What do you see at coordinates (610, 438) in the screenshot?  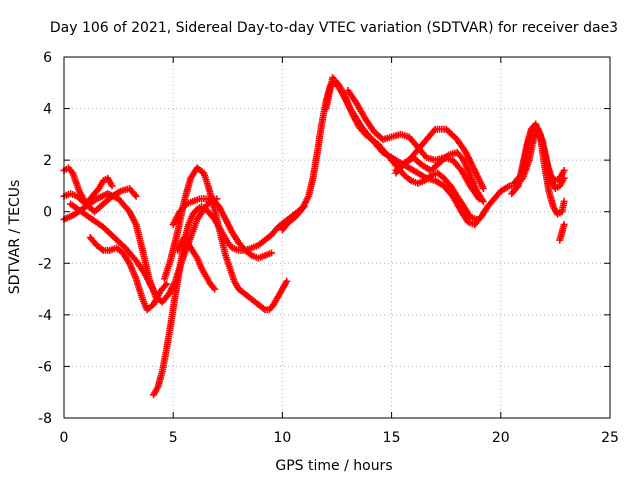 I see `x-tick-label: 25` at bounding box center [610, 438].